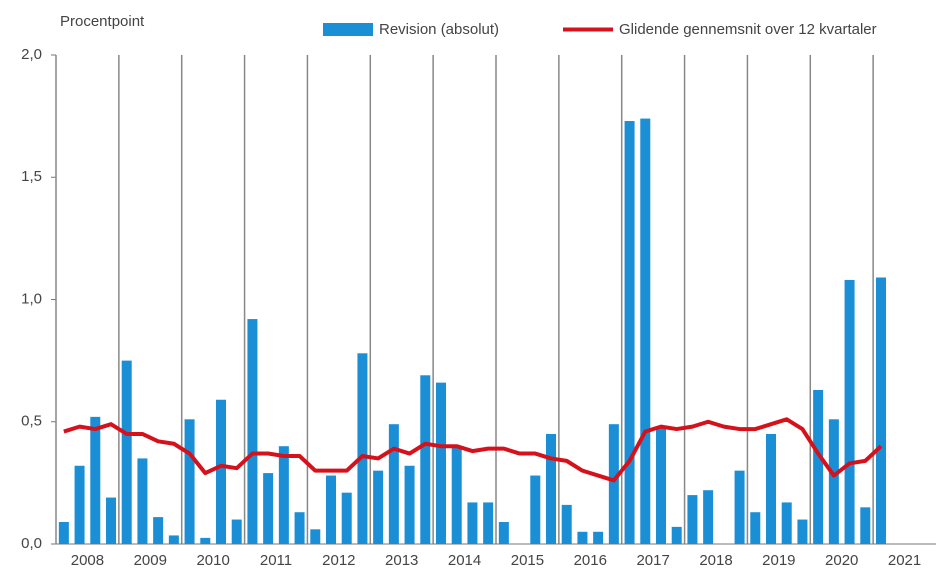 This screenshot has height=572, width=942. I want to click on x-tick-label: 2017, so click(652, 560).